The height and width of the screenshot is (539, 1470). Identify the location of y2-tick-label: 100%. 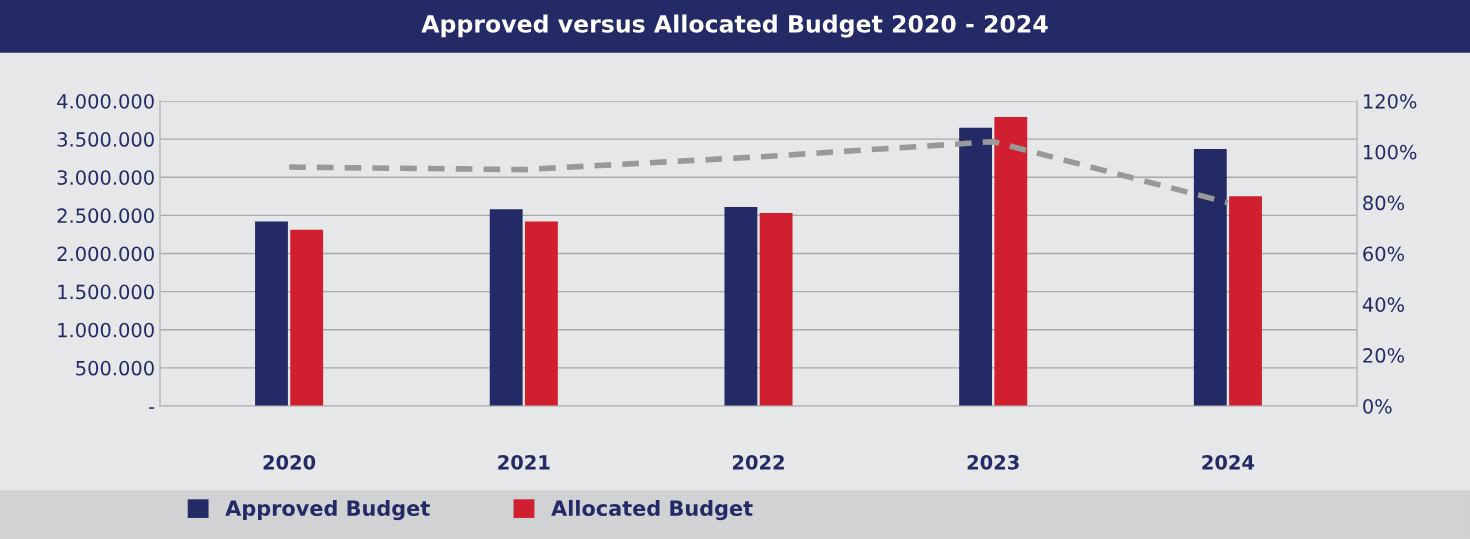
(1390, 152).